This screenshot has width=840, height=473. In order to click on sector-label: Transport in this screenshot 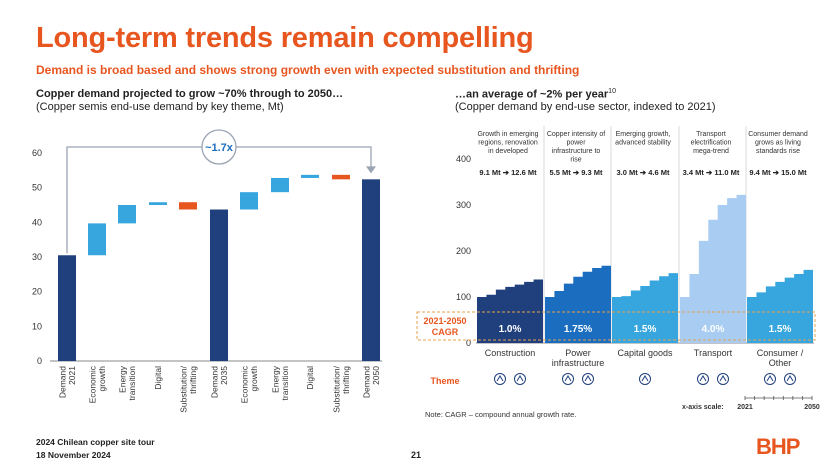, I will do `click(713, 353)`.